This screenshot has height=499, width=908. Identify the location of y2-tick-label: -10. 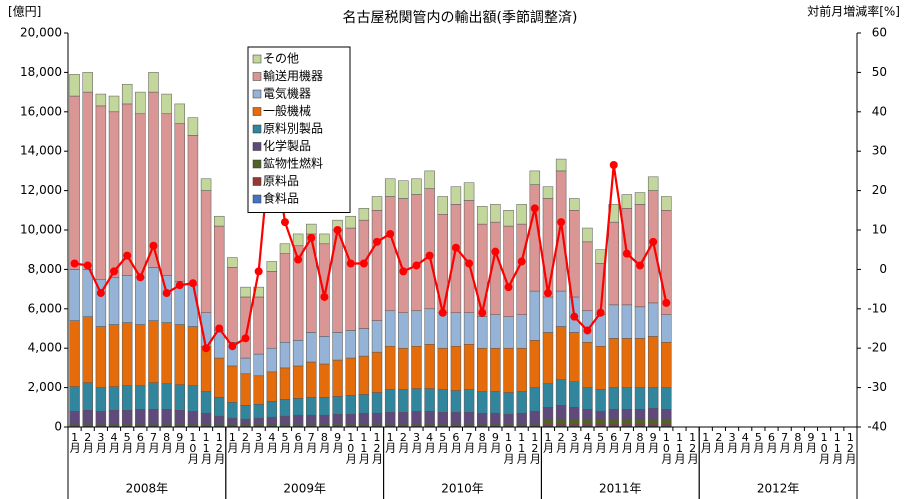
(877, 308).